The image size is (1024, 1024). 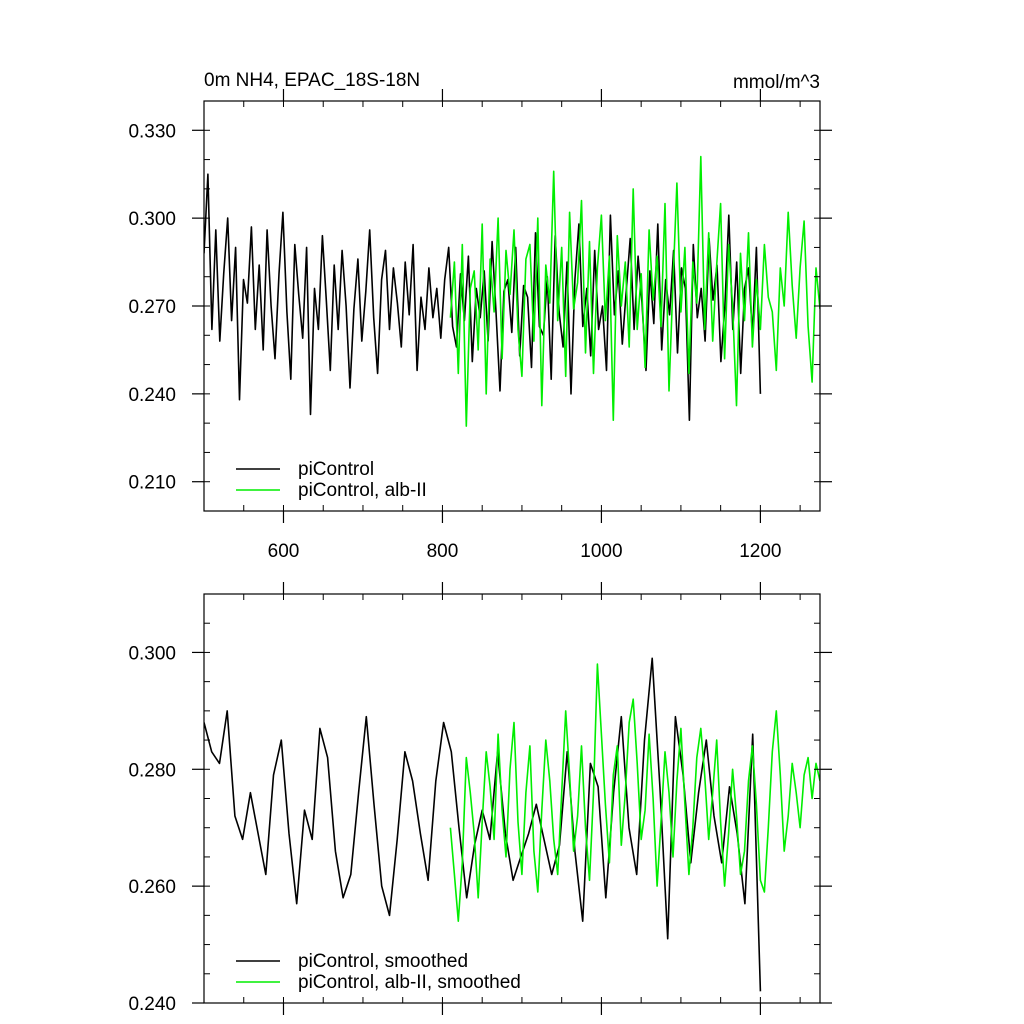 What do you see at coordinates (776, 82) in the screenshot?
I see `units-label: mmol/m^3` at bounding box center [776, 82].